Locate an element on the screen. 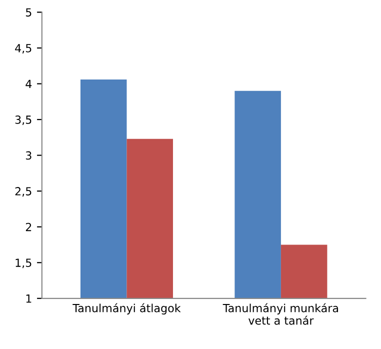 This screenshot has width=381, height=349. y-tick-label: 4,5 is located at coordinates (23, 49).